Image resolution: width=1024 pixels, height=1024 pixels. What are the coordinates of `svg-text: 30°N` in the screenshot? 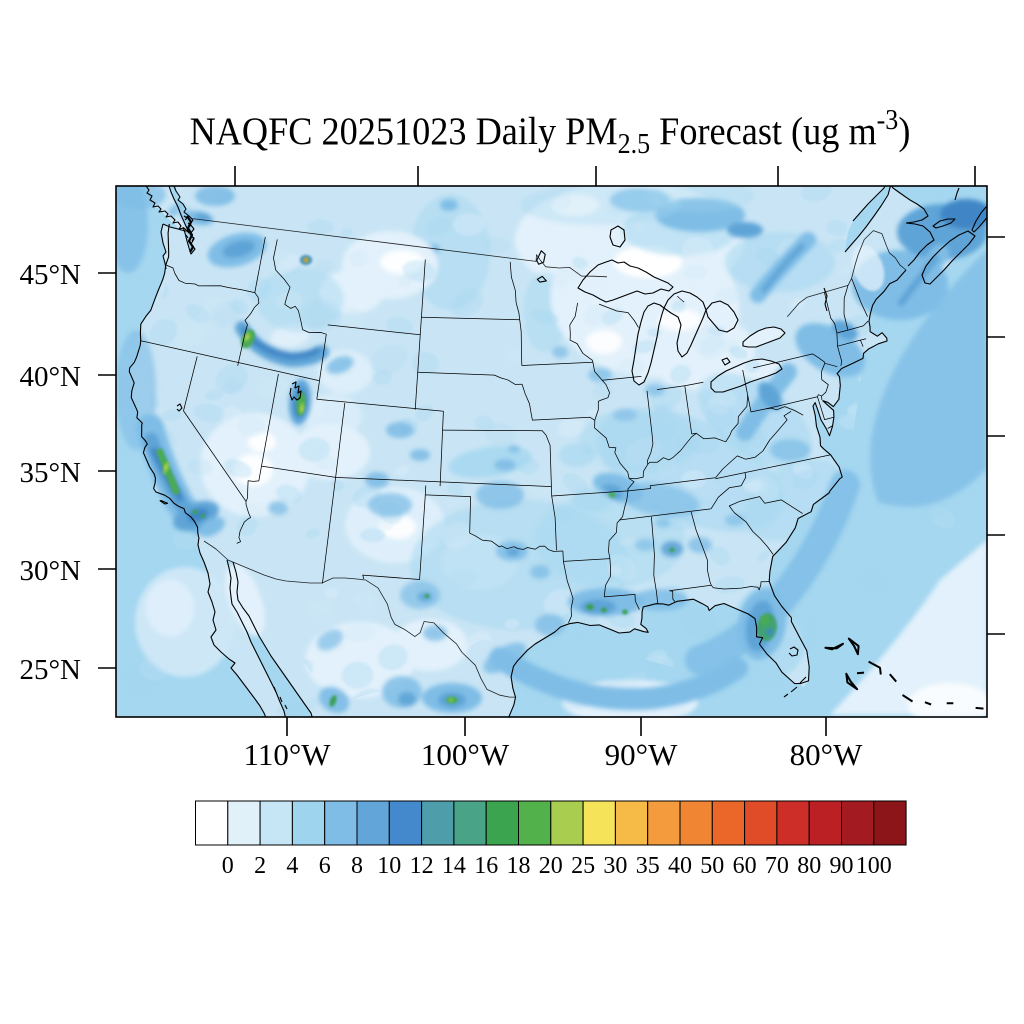 It's located at (50, 571).